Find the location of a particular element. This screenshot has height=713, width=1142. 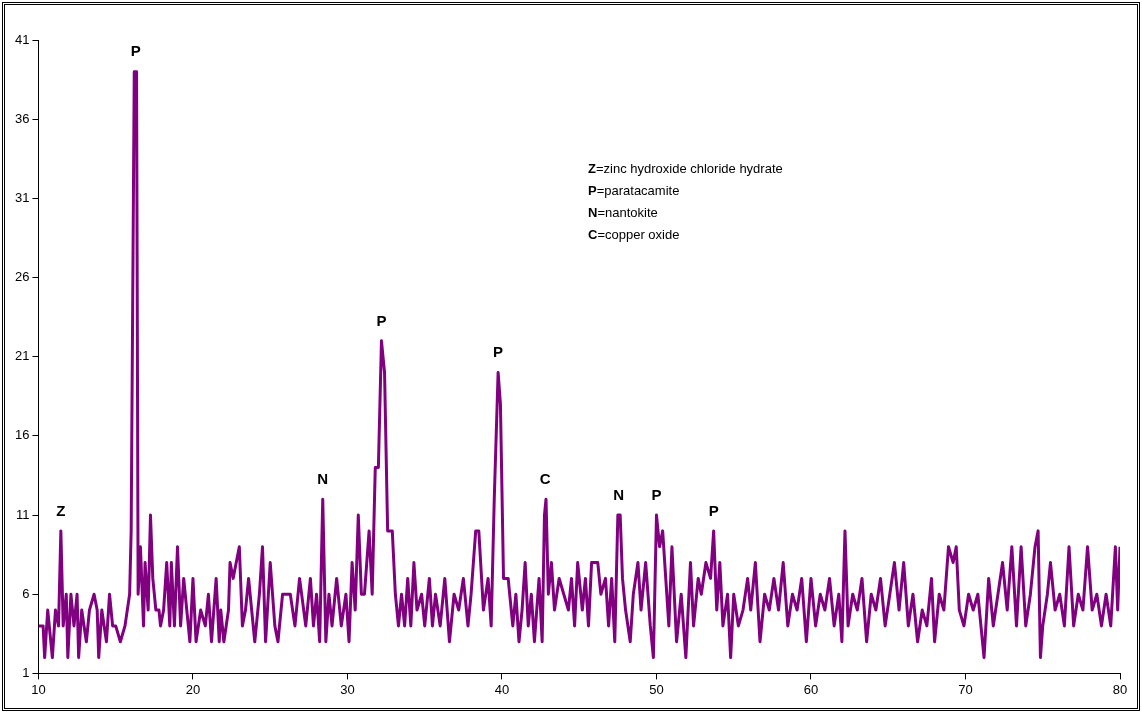

y-tick-label: 26 is located at coordinates (22, 277).